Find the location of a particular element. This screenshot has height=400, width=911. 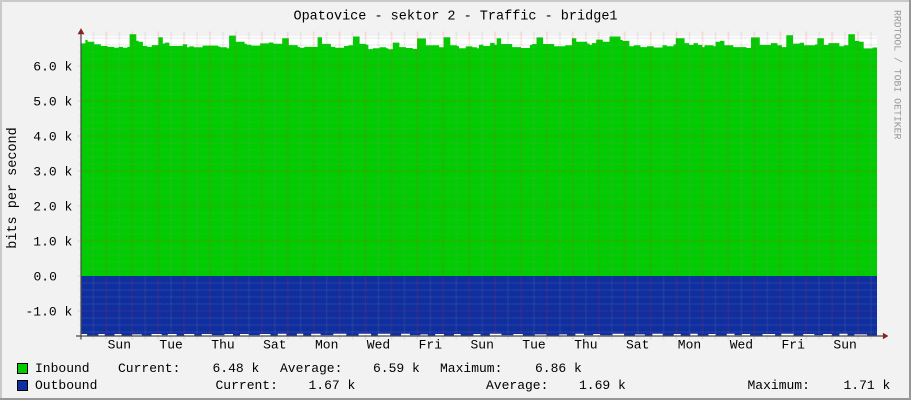

svg-text: 2.0 k is located at coordinates (52, 207).